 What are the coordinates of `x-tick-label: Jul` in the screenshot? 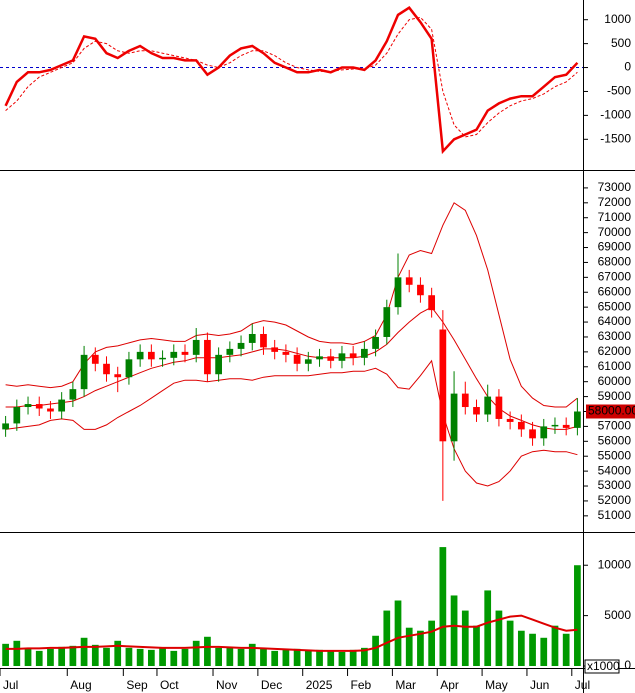 It's located at (582, 685).